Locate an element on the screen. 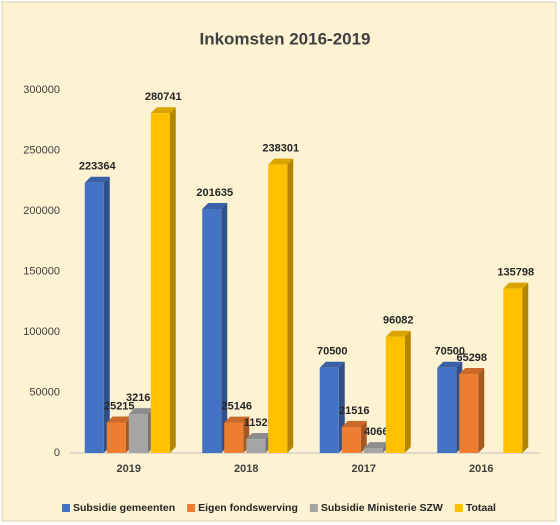  x-tick-label: 2018 is located at coordinates (246, 469).